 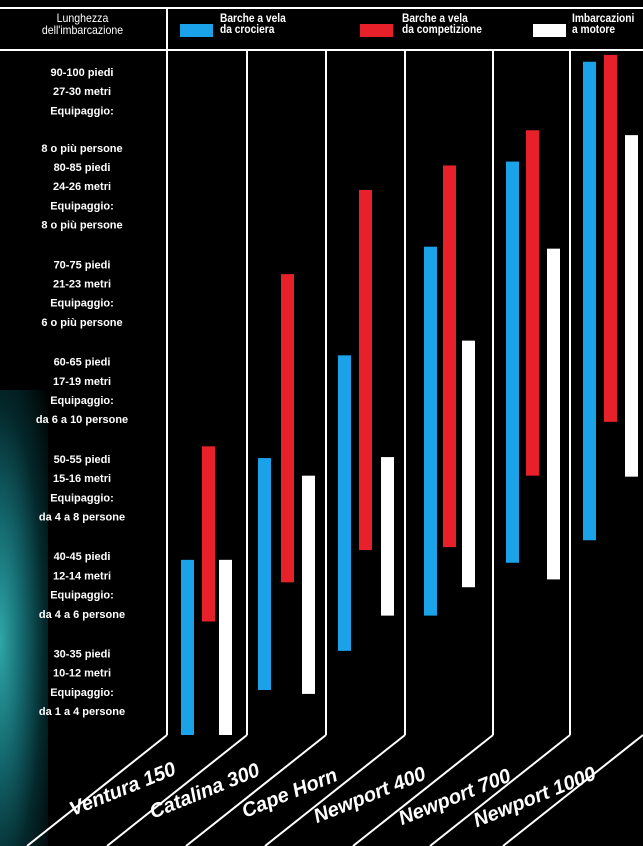 I want to click on y-category-label: 10-12 metri, so click(x=82, y=674).